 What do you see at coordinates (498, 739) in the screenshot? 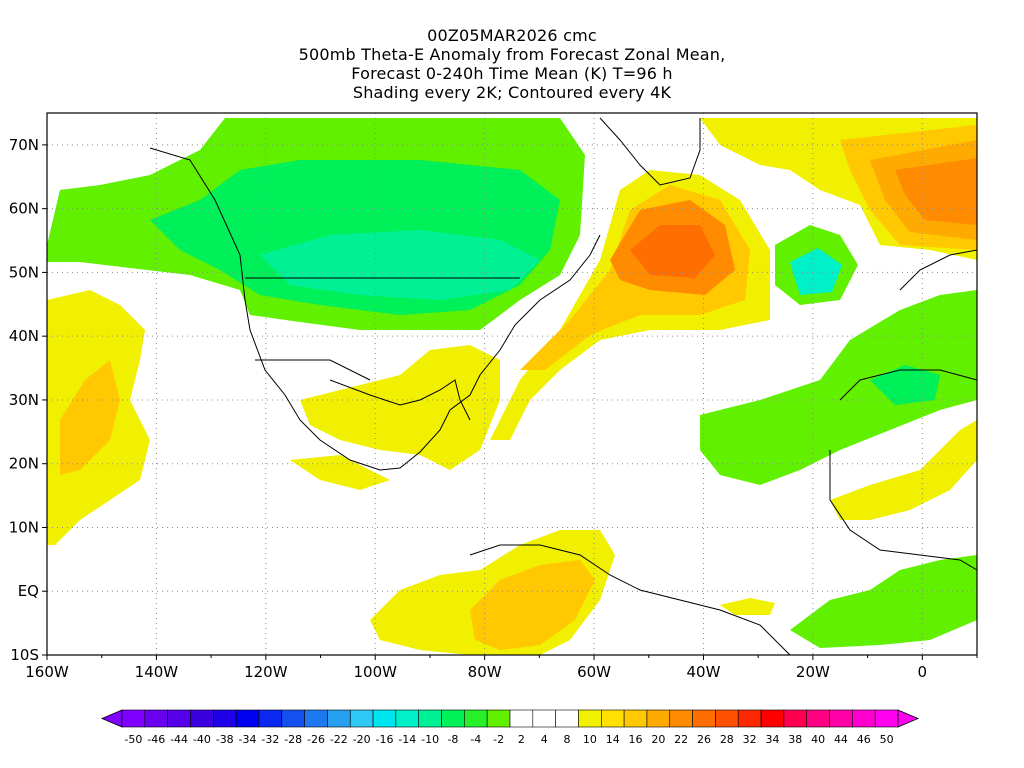
I see `colorbar-label: -2` at bounding box center [498, 739].